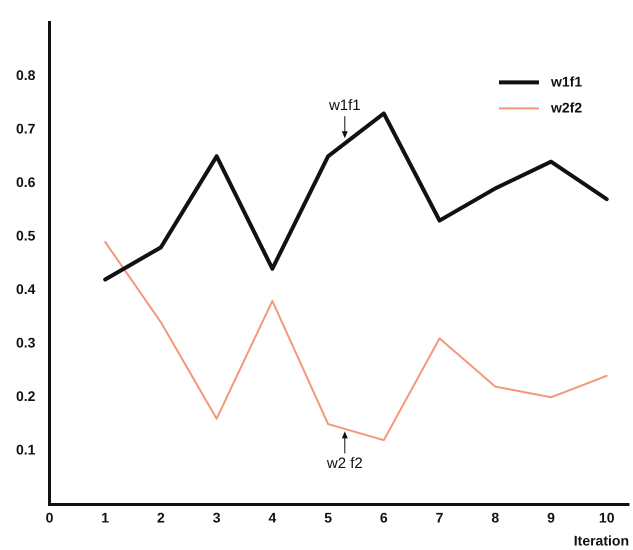  What do you see at coordinates (26, 289) in the screenshot?
I see `y-tick-label: 0.4` at bounding box center [26, 289].